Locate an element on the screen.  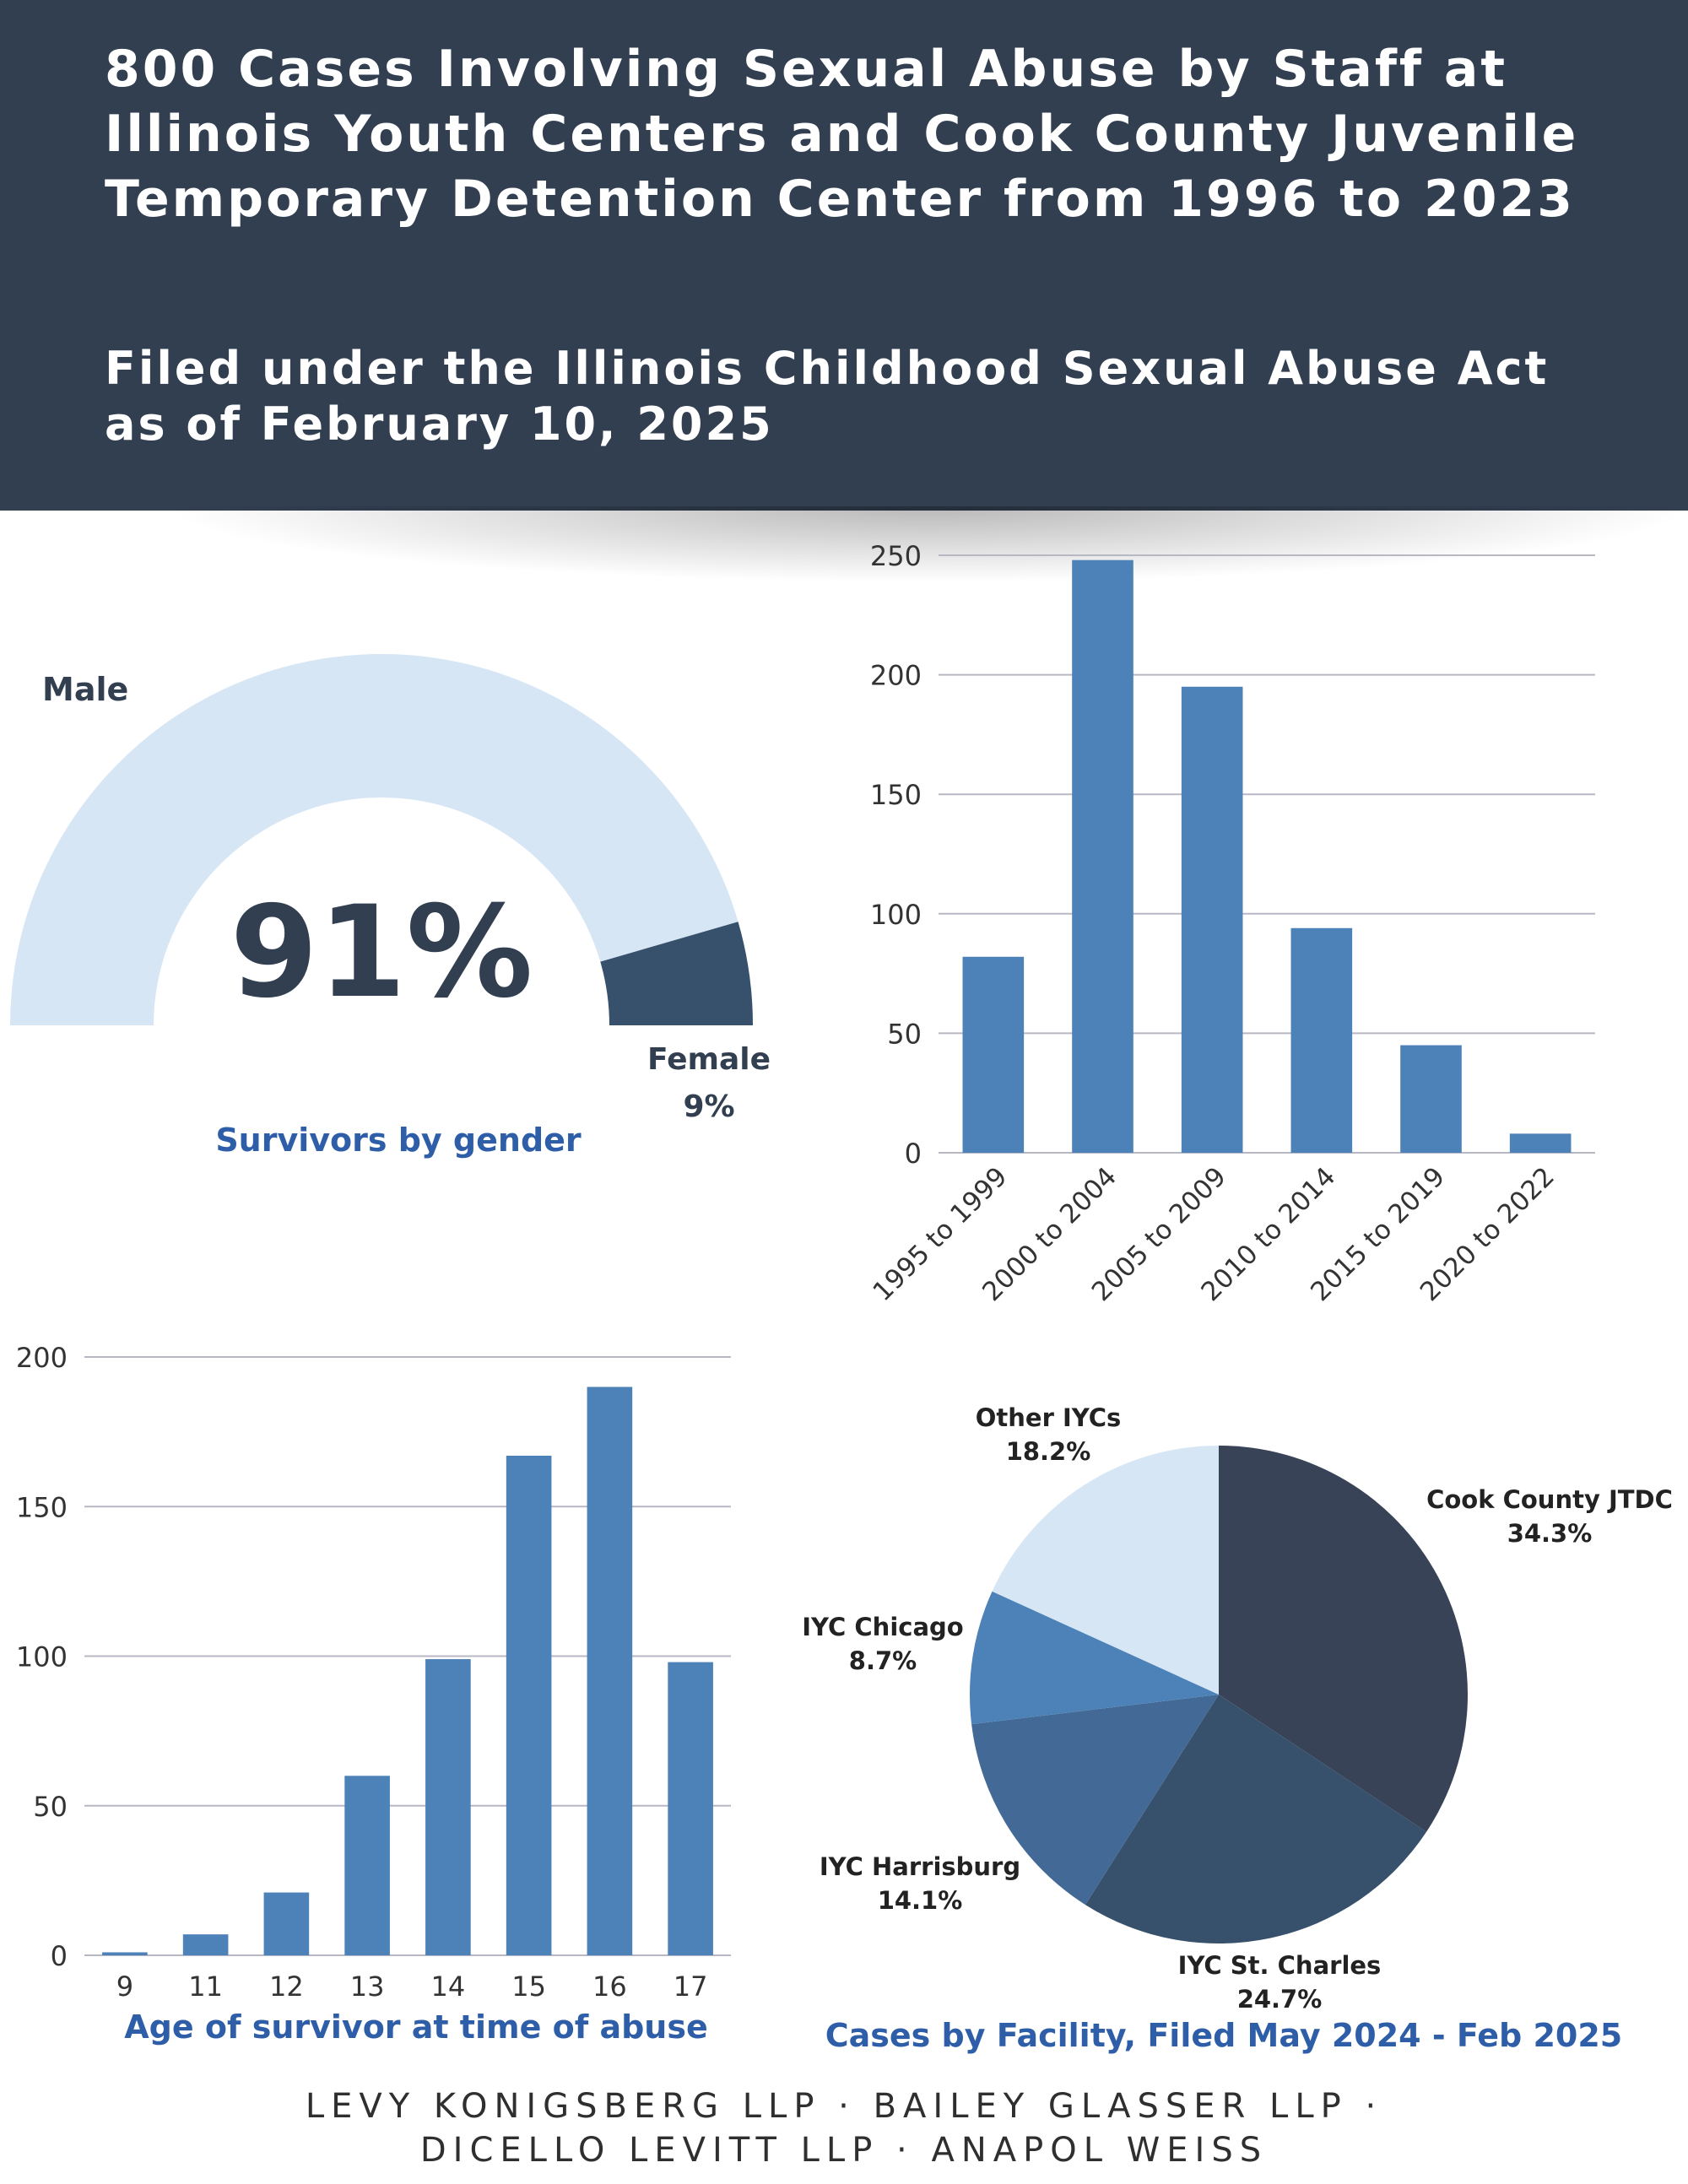
pie-label-value: 8.7% is located at coordinates (883, 1660).